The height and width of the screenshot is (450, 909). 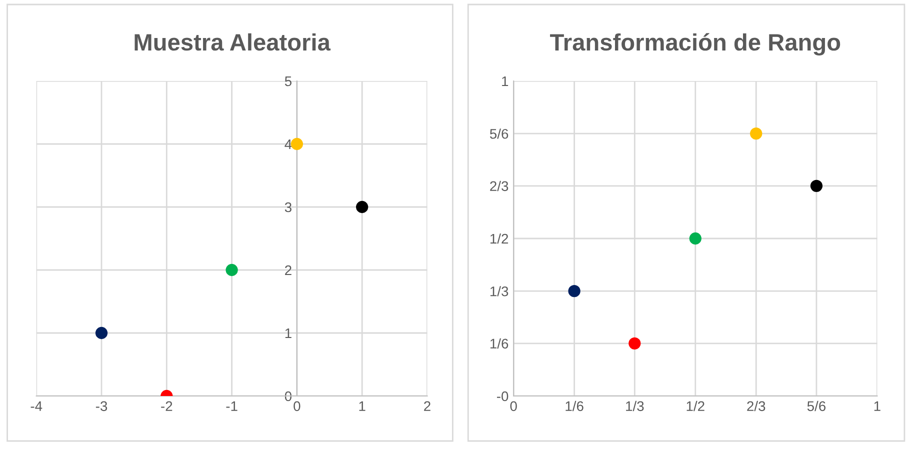 What do you see at coordinates (288, 270) in the screenshot?
I see `y-tick-label: 2` at bounding box center [288, 270].